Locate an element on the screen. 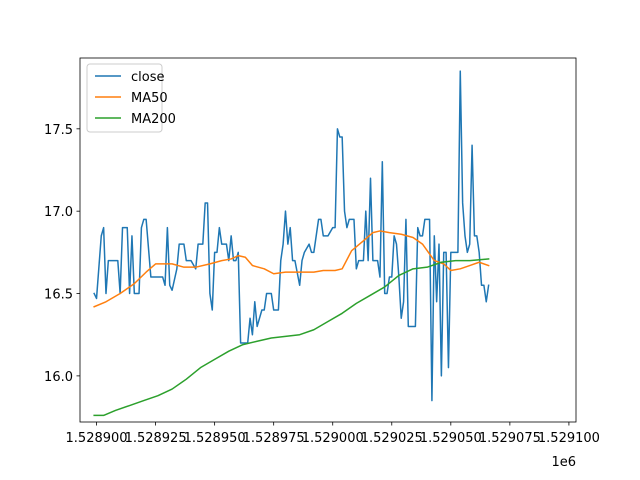  legend: close MA50 MA200 is located at coordinates (131, 98).